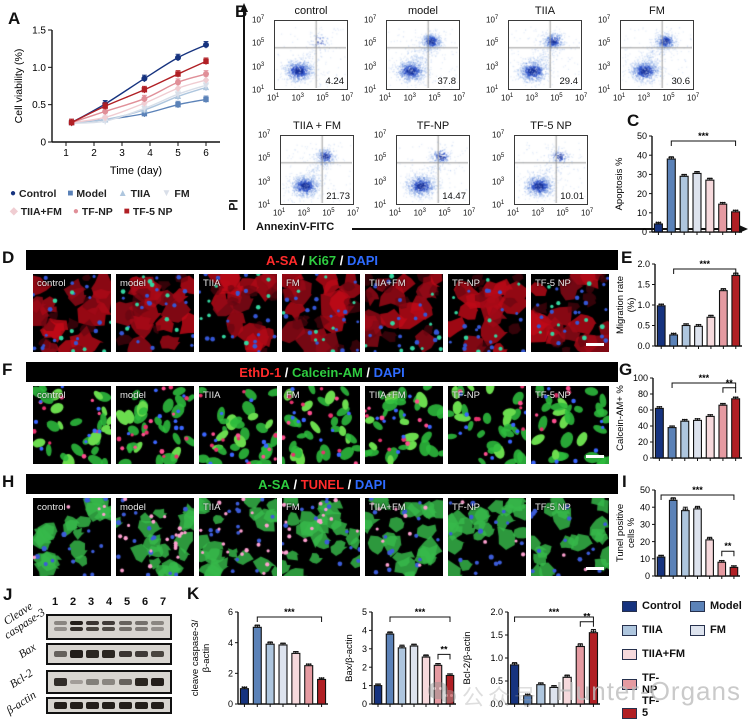  Describe the element at coordinates (374, 41) in the screenshot. I see `tick-exponent: 5` at that location.